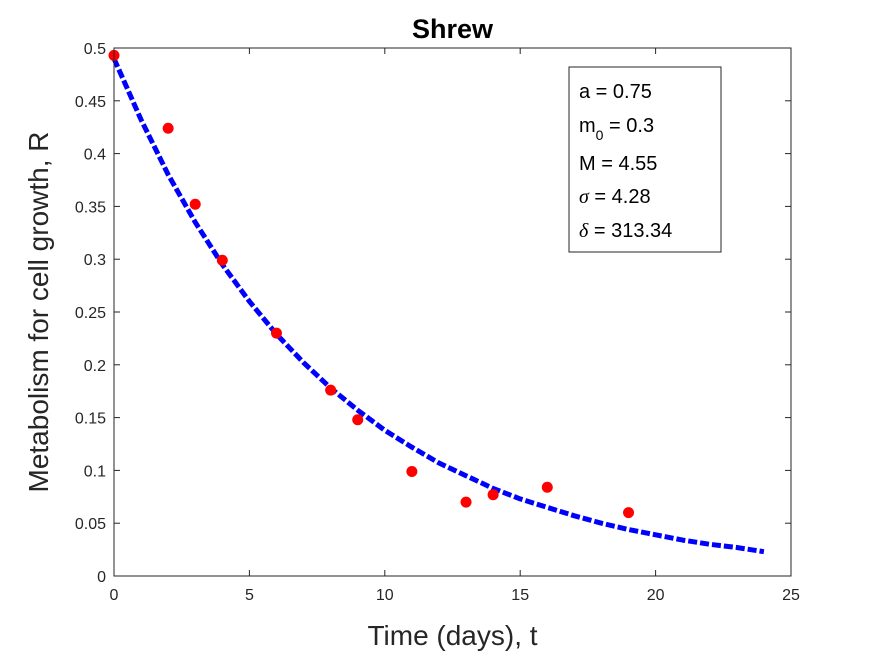 This screenshot has width=875, height=656. I want to click on legend-m0-rest: = 0.3, so click(628, 126).